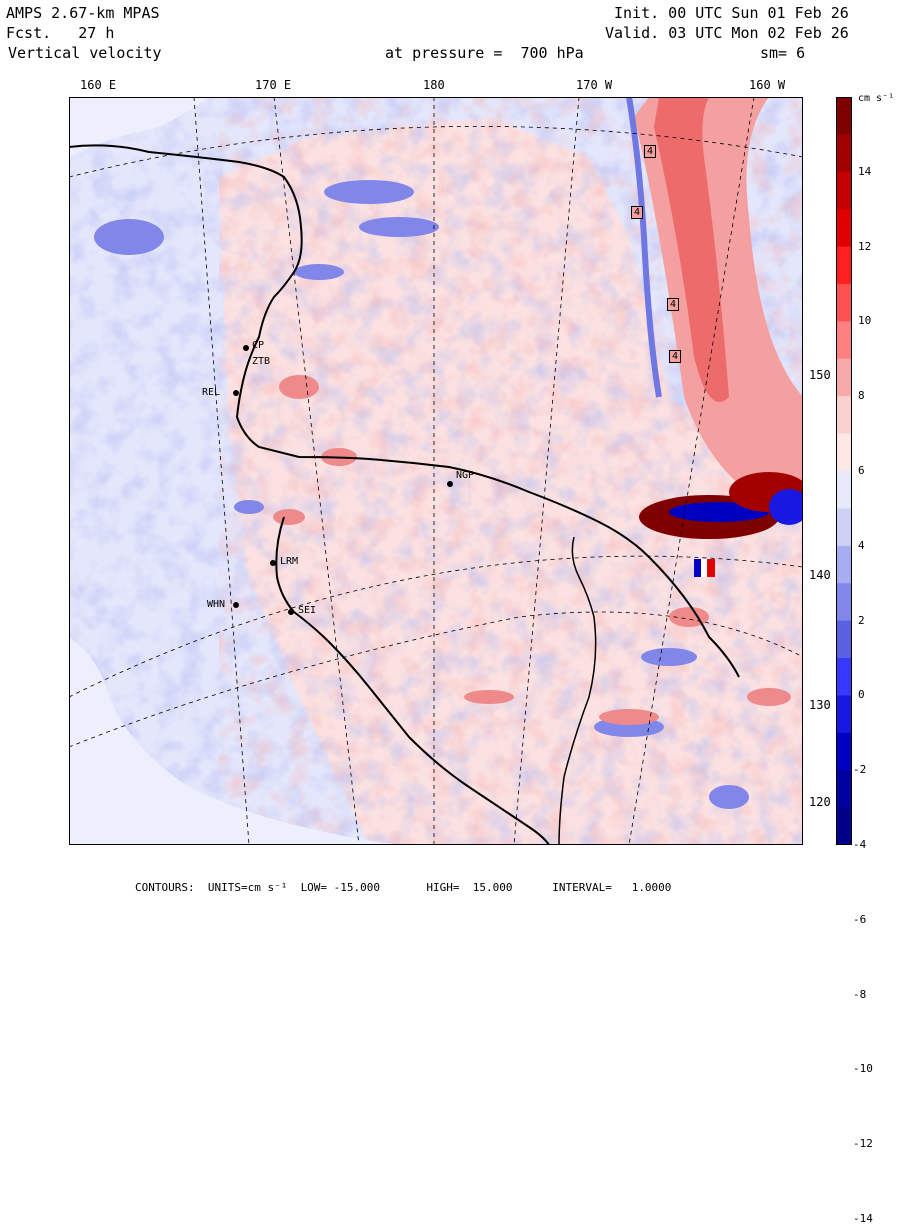 The image size is (900, 1225). I want to click on lon-label-170e: 170 E, so click(273, 85).